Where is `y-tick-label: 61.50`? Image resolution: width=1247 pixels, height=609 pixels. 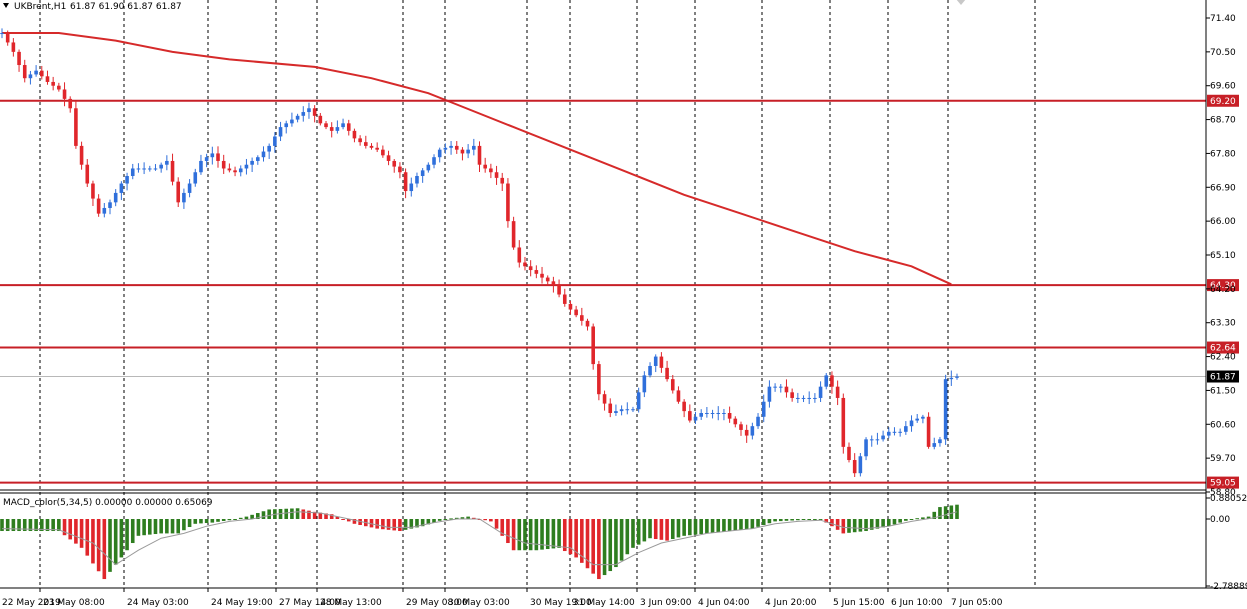 y-tick-label: 61.50 is located at coordinates (1223, 391).